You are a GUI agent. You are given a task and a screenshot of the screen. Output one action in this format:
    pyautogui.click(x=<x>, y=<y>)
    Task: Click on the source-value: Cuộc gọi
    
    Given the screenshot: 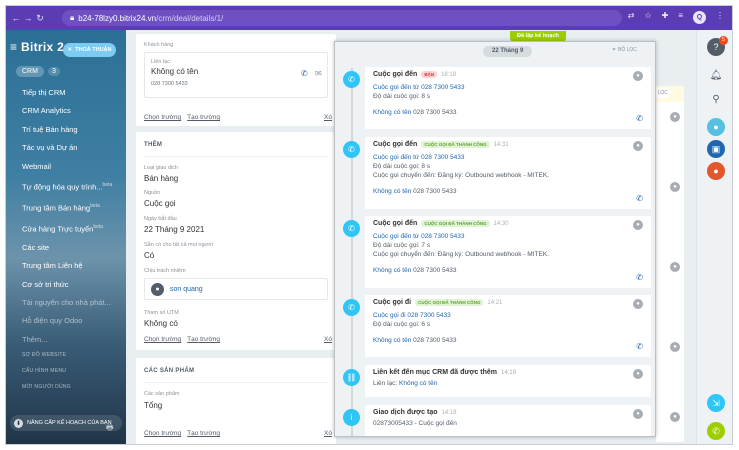 What is the action you would take?
    pyautogui.click(x=160, y=203)
    